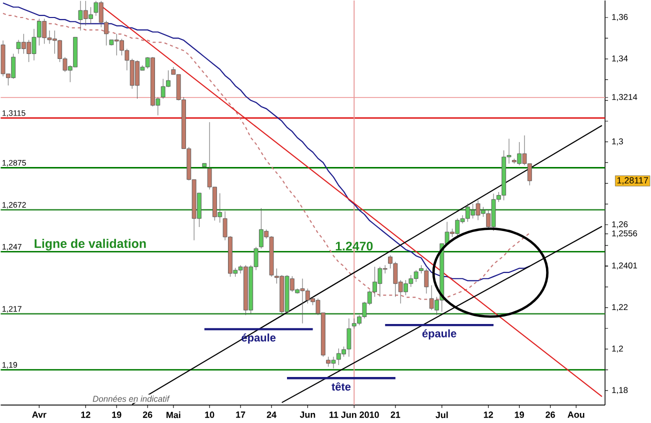  What do you see at coordinates (173, 415) in the screenshot?
I see `x-tick-label: Mai` at bounding box center [173, 415].